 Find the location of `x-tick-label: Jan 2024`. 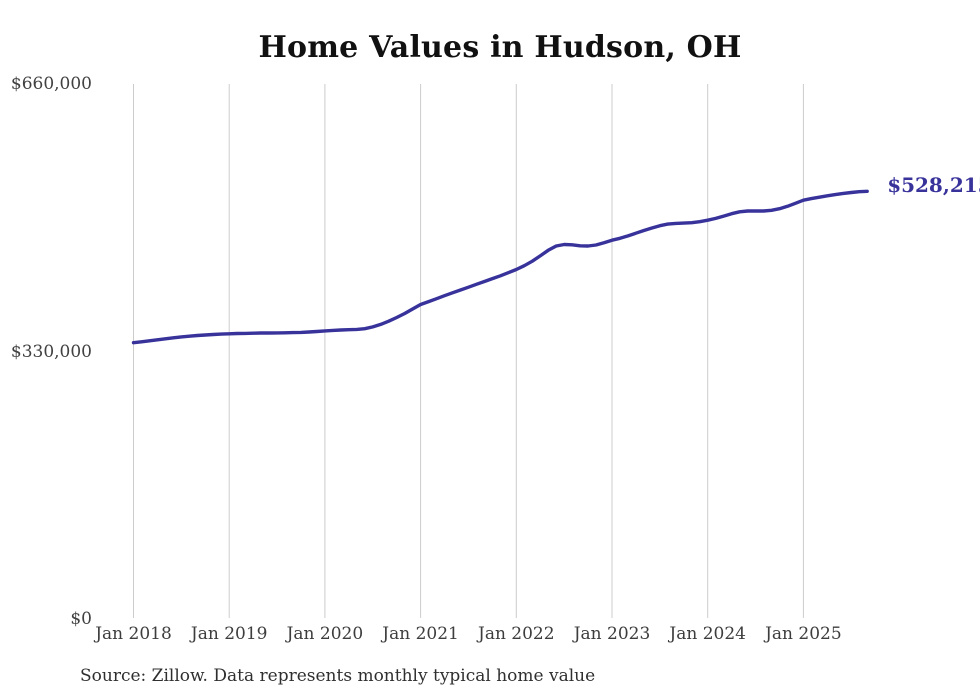

x-tick-label: Jan 2024 is located at coordinates (707, 634).